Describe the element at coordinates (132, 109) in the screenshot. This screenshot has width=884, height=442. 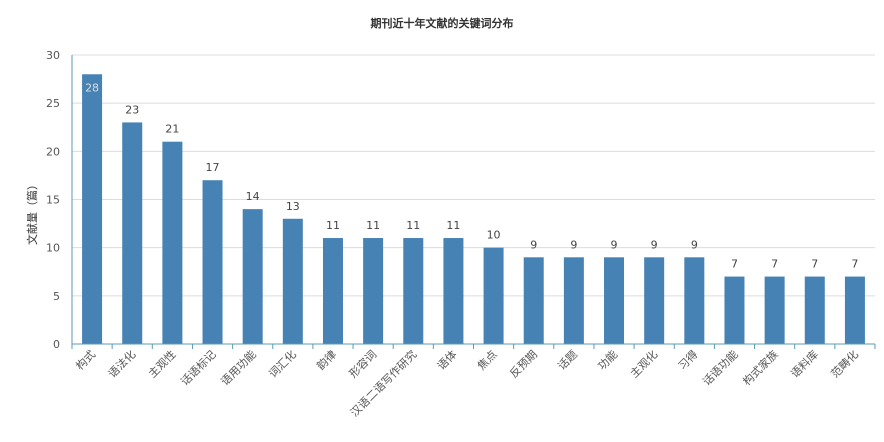
I see `data-label: 23` at that location.